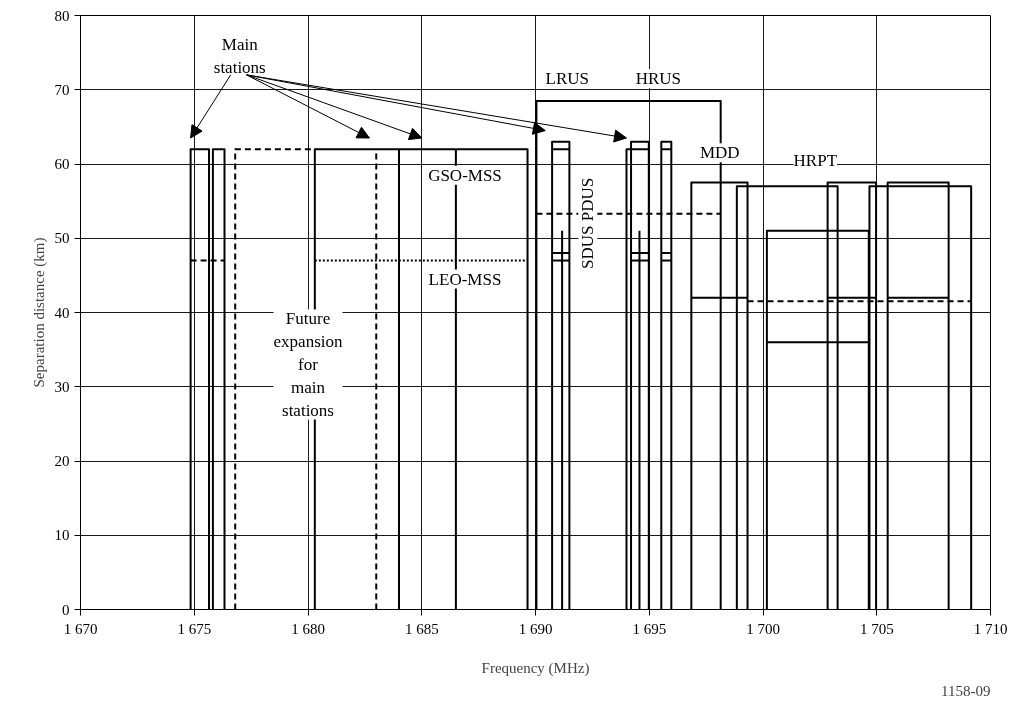 The image size is (1031, 711). I want to click on x-tick-label: 1 685, so click(421, 628).